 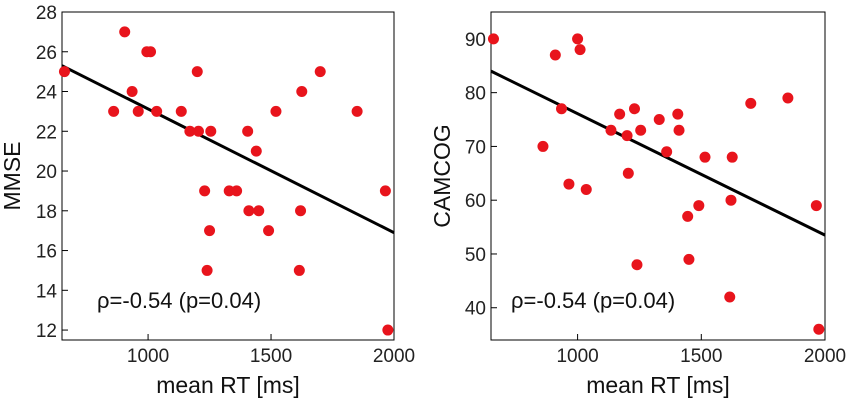 What do you see at coordinates (46, 53) in the screenshot?
I see `mmse-y-tick-label: 26` at bounding box center [46, 53].